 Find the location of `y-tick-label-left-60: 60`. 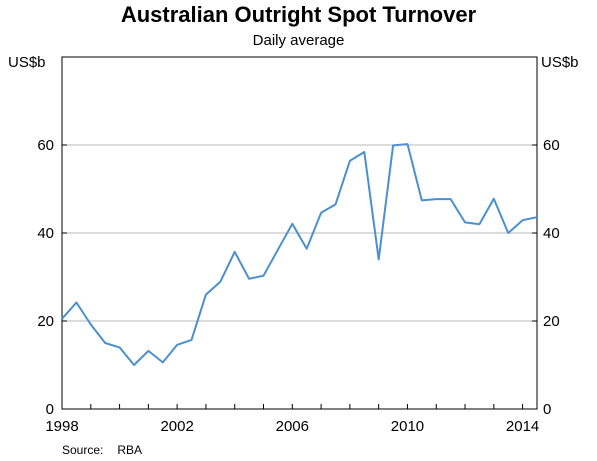

y-tick-label-left-60: 60 is located at coordinates (45, 145).